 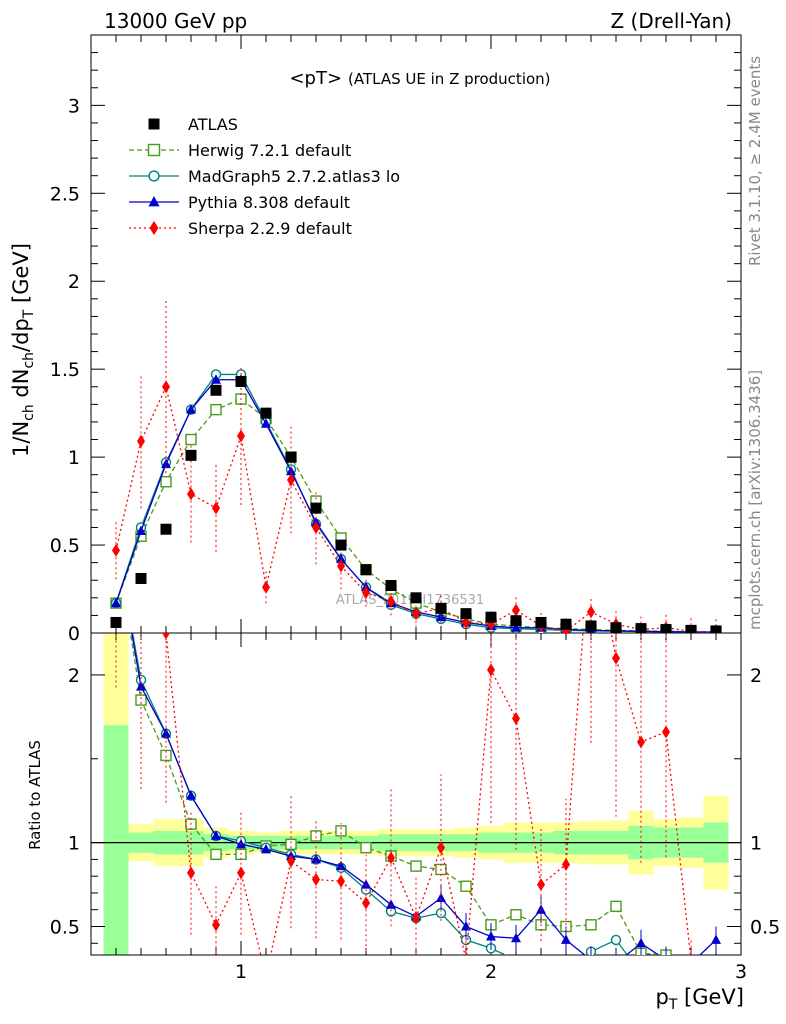 I want to click on y-tick-label: 0.5, so click(x=65, y=546).